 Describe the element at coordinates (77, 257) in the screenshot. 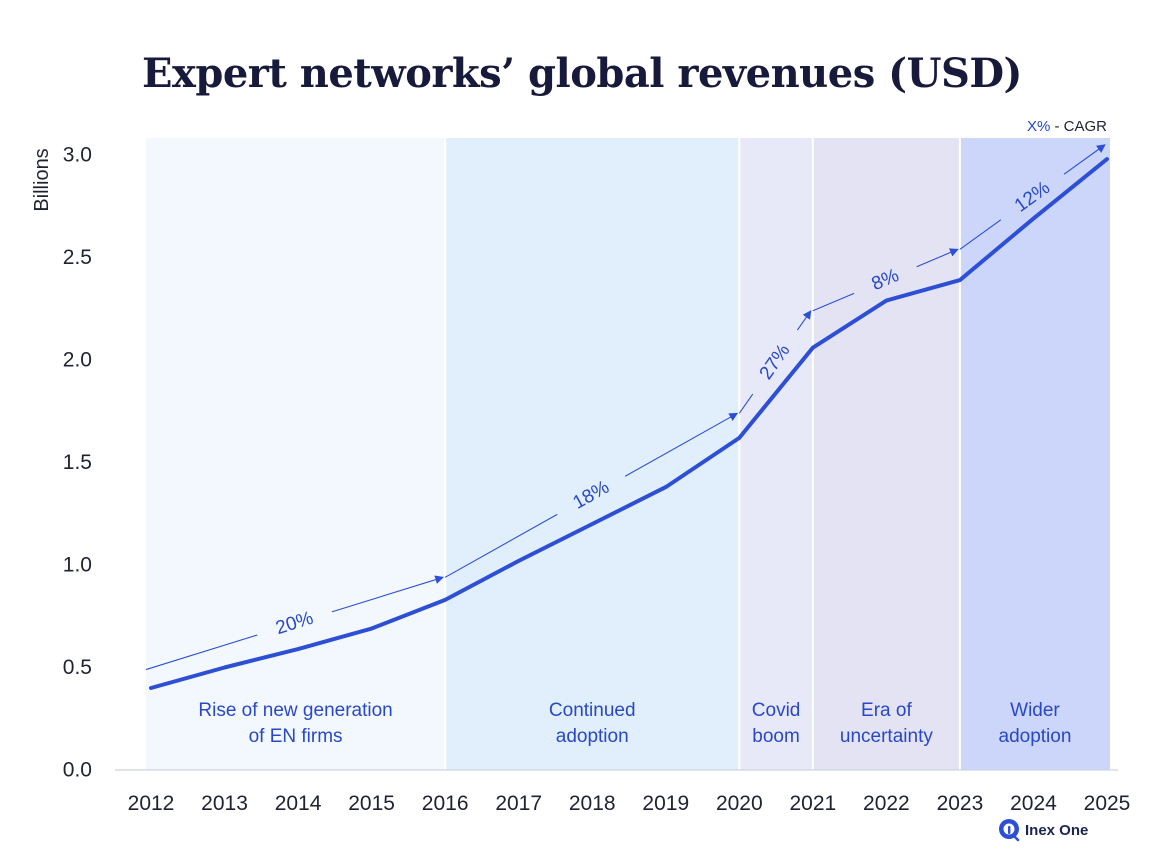

I see `y-tick-label: 2.5` at that location.